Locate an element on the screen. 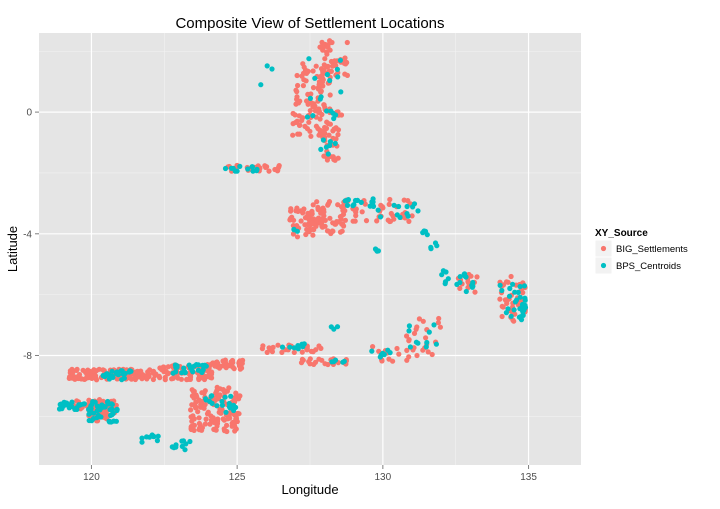 The width and height of the screenshot is (720, 509). y-tick-label: -4 is located at coordinates (27, 234).